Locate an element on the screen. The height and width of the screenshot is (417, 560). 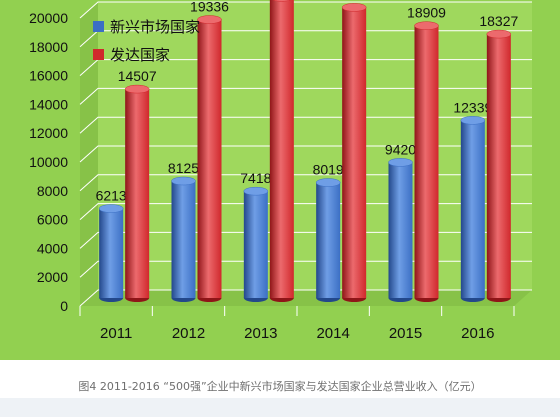
data-label: 7418 is located at coordinates (255, 178).